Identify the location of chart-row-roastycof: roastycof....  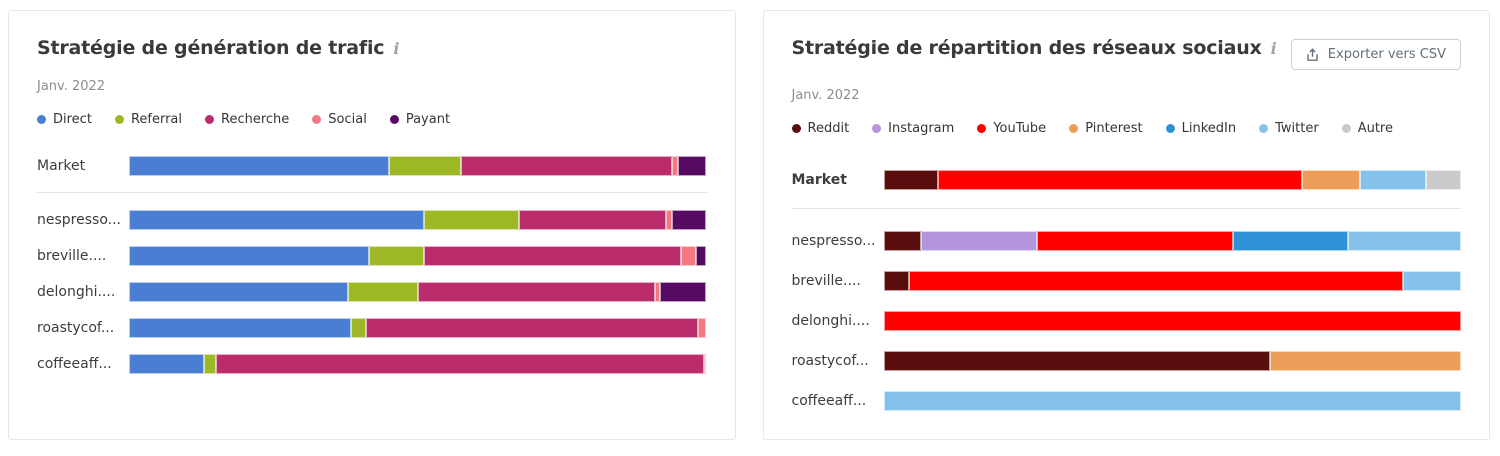
(372, 327).